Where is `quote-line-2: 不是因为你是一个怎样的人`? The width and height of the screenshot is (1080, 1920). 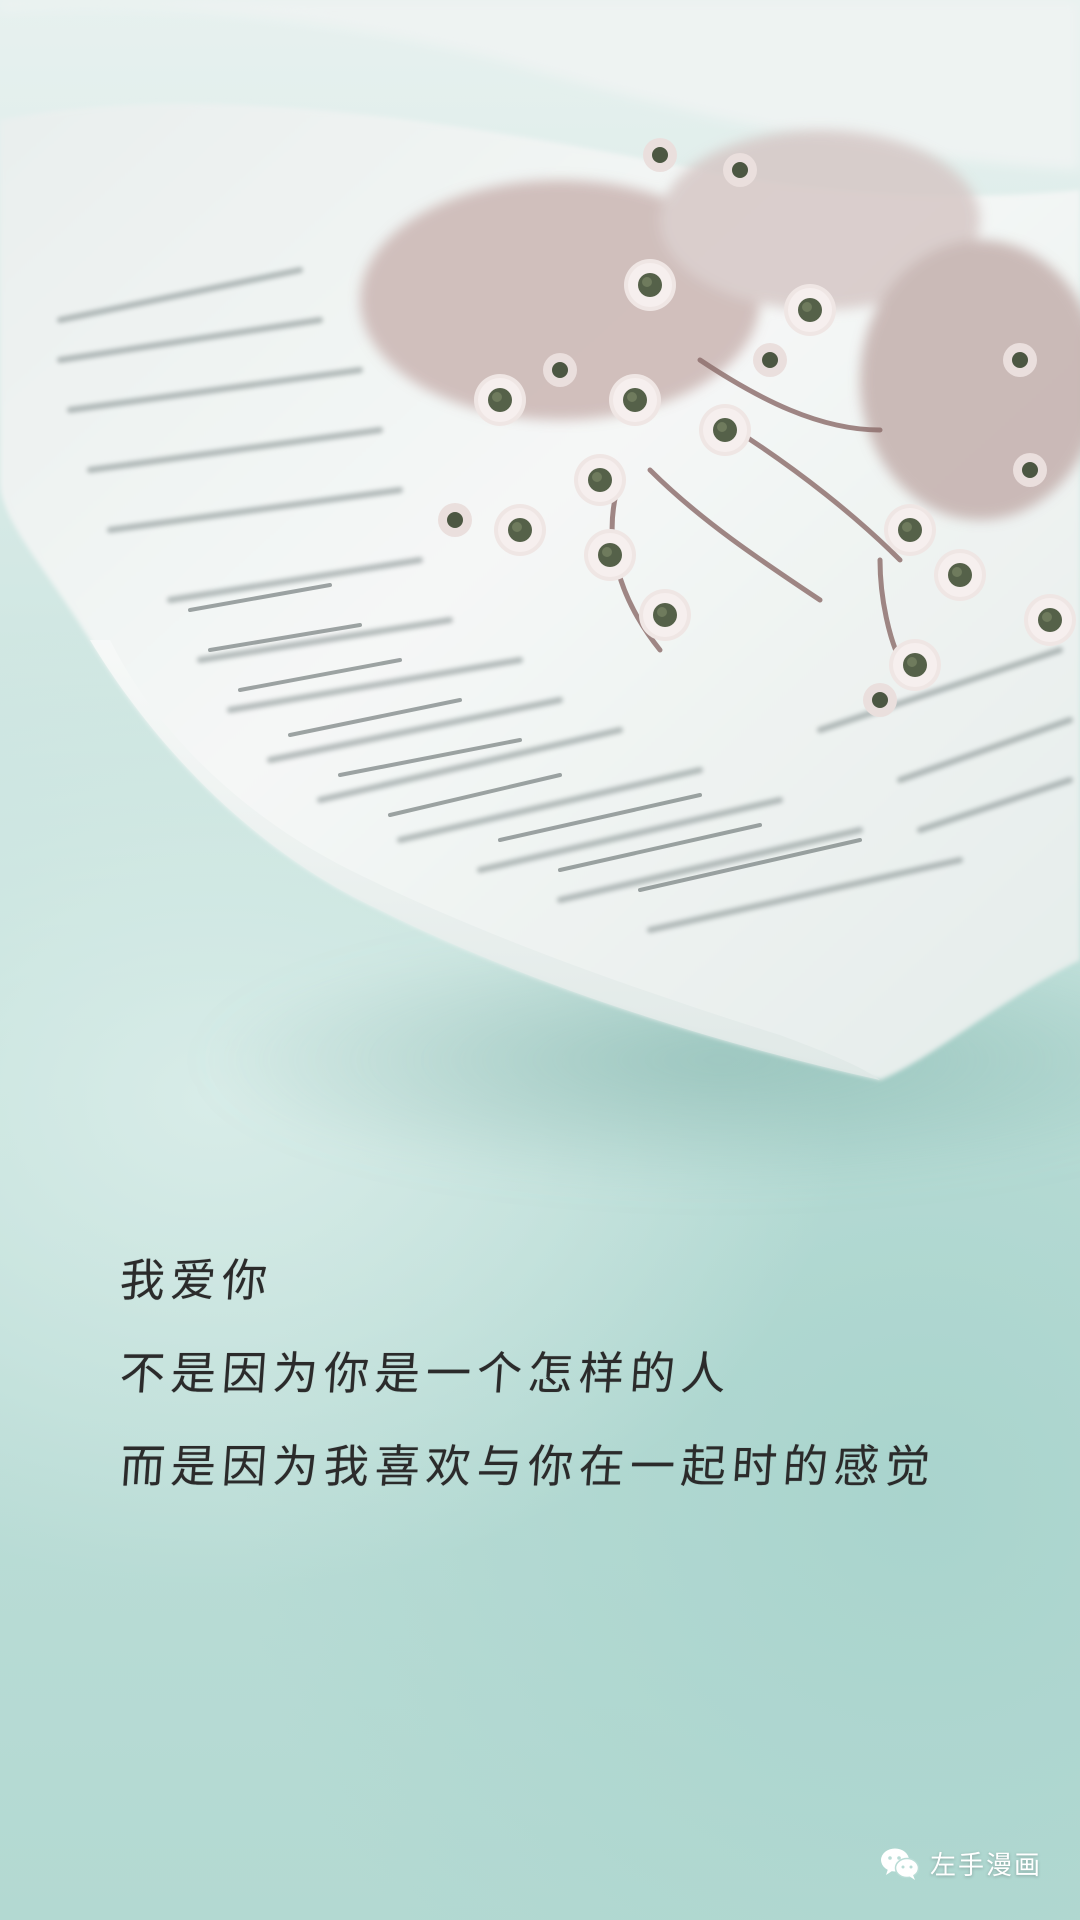
quote-line-2: 不是因为你是一个怎样的人 is located at coordinates (426, 1373).